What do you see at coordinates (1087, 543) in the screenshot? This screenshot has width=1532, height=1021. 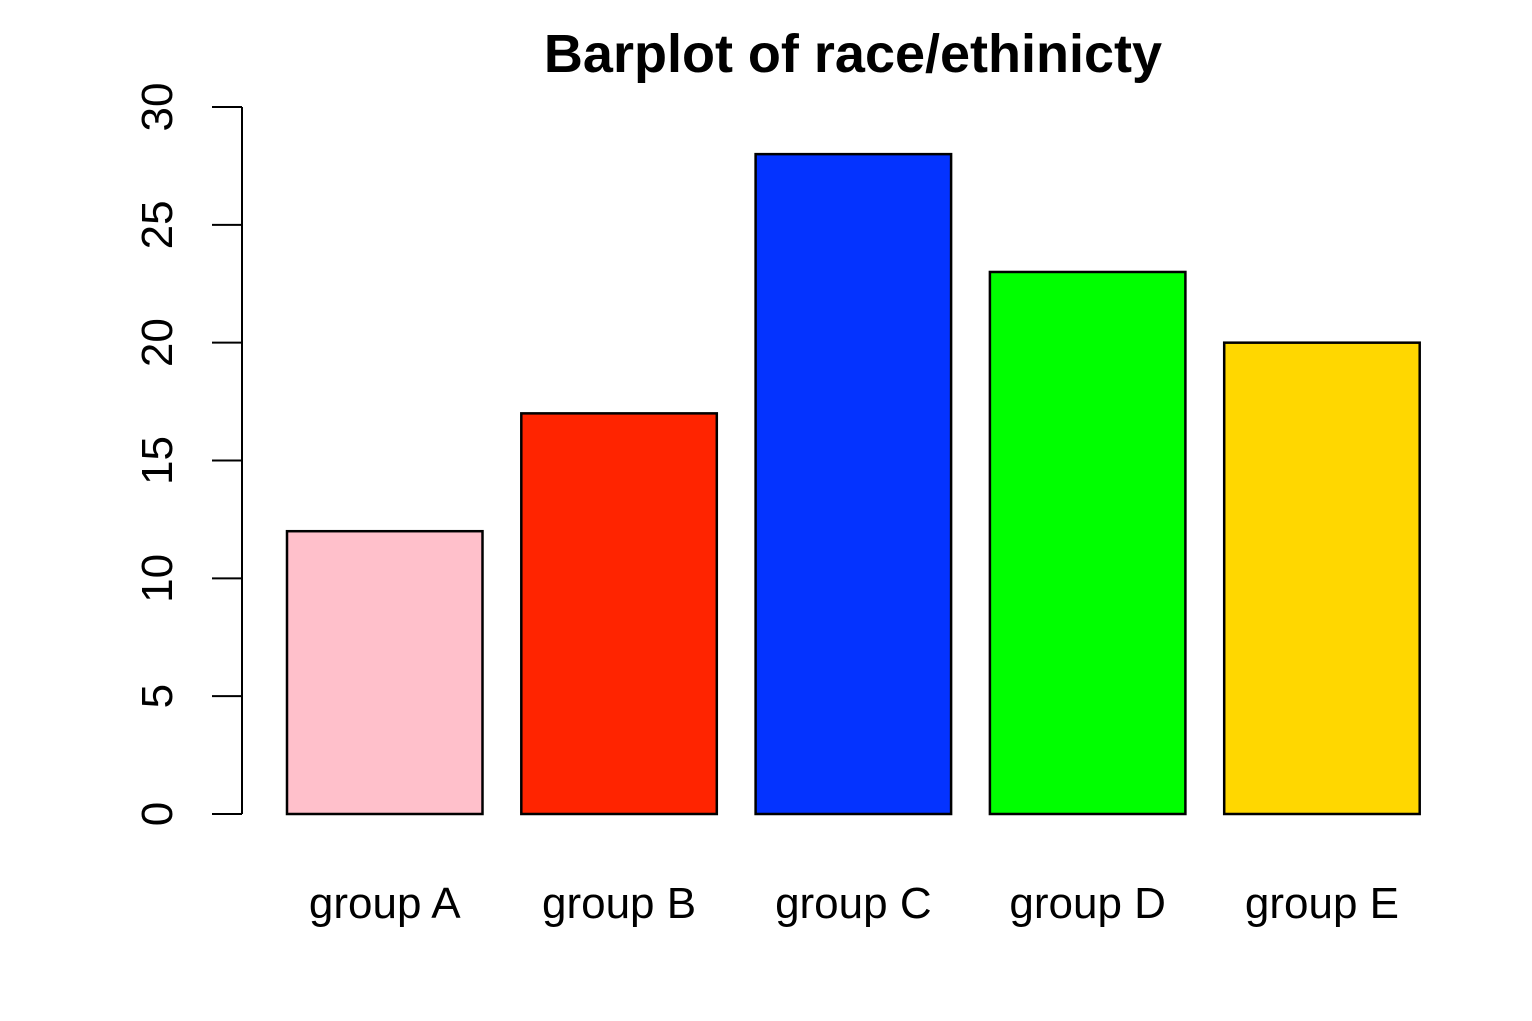 I see `bar-group-d` at bounding box center [1087, 543].